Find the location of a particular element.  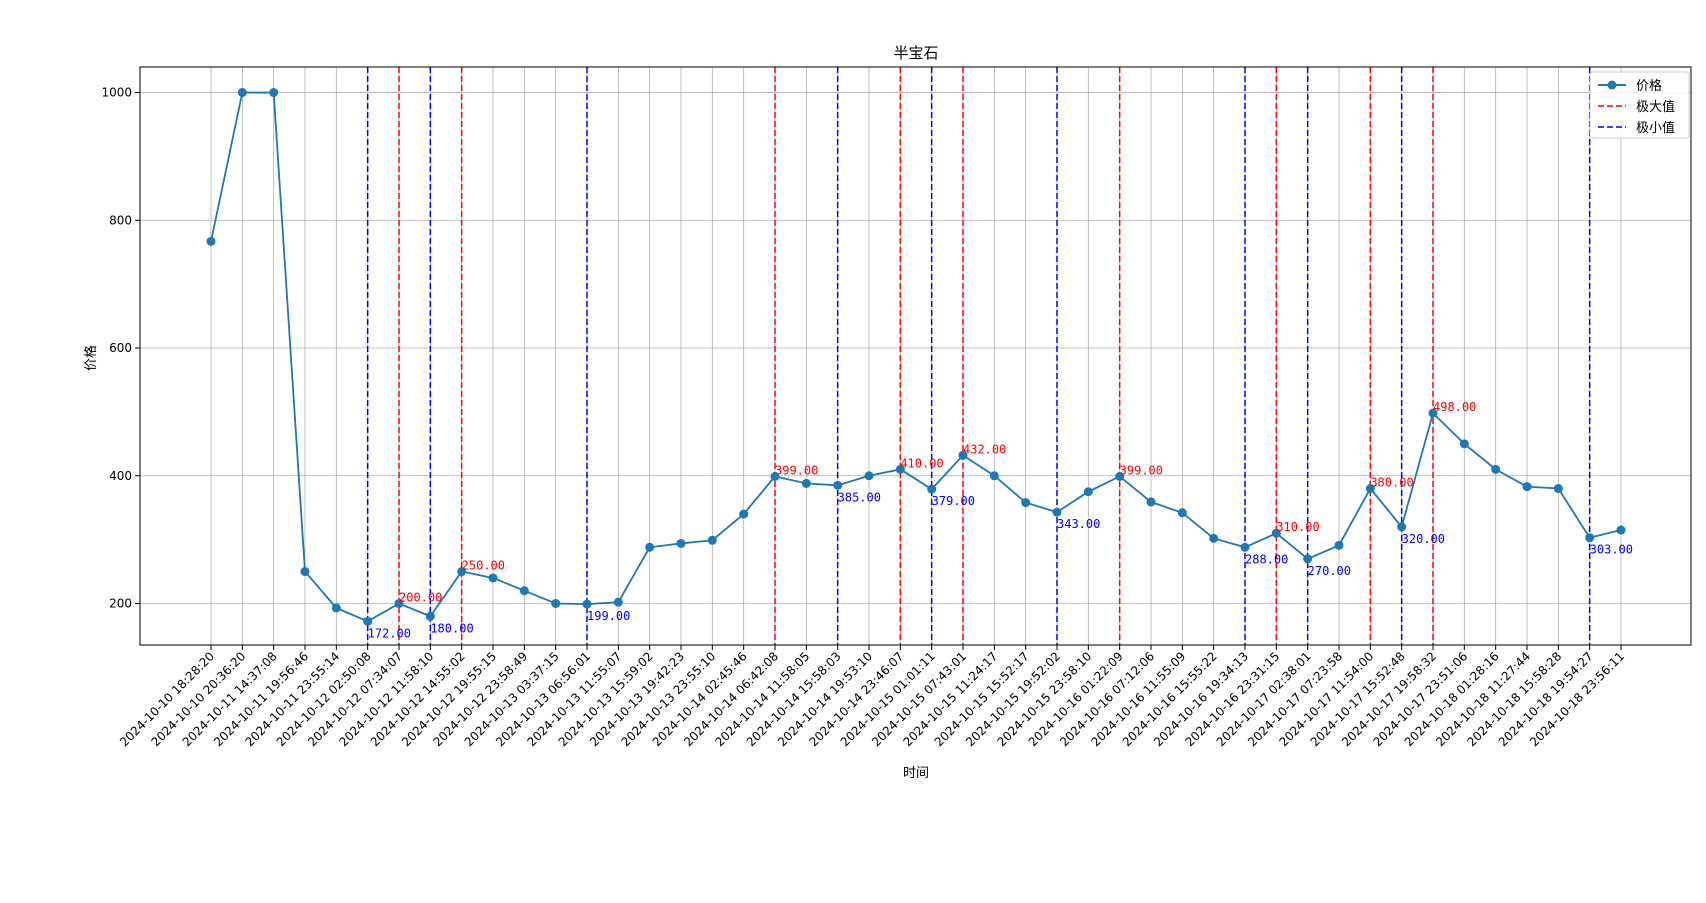

min-value-label: 385.00 is located at coordinates (859, 497).